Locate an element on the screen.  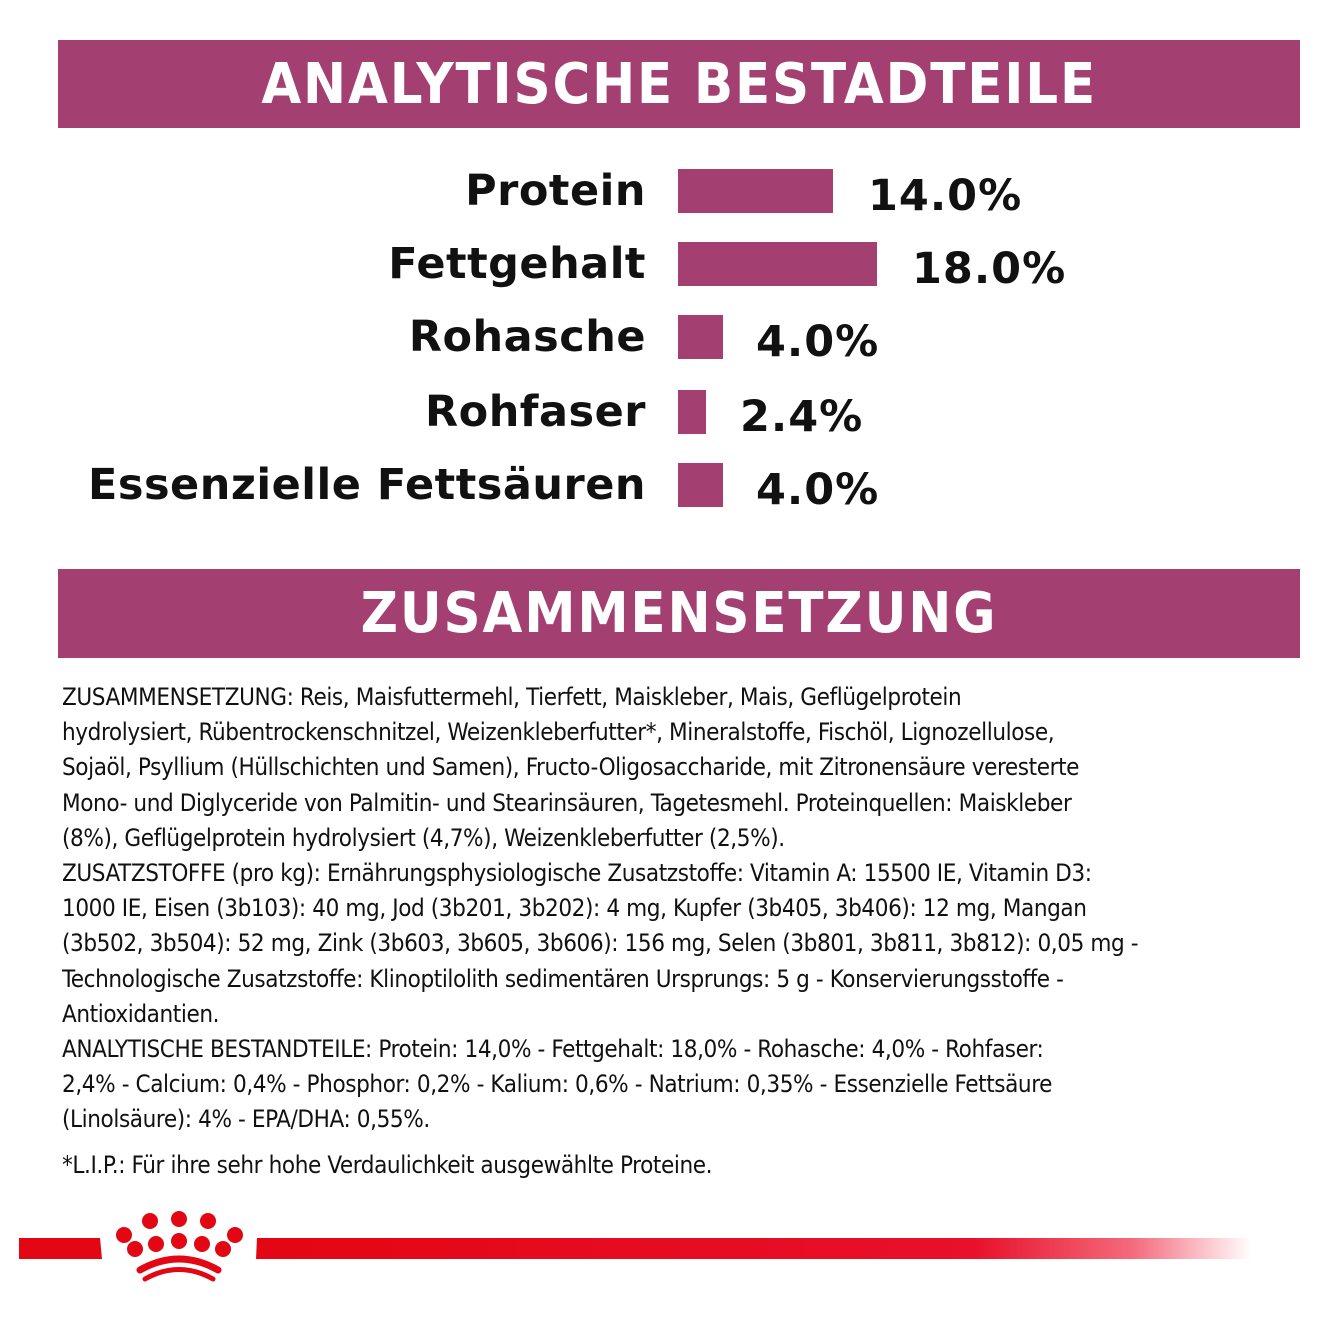
analytical-line: (Linolsäure): 4% - EPA/DHA: 0,55%. is located at coordinates (246, 1119).